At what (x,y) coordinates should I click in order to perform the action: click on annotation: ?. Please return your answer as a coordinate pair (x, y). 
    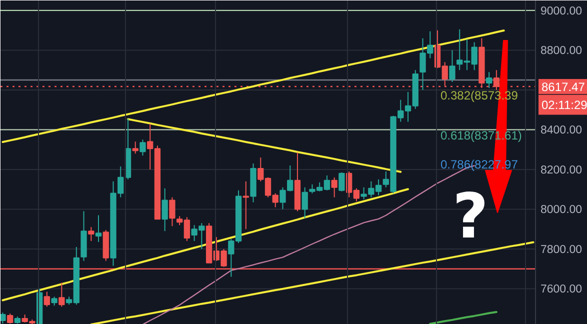
    Looking at the image, I should click on (470, 216).